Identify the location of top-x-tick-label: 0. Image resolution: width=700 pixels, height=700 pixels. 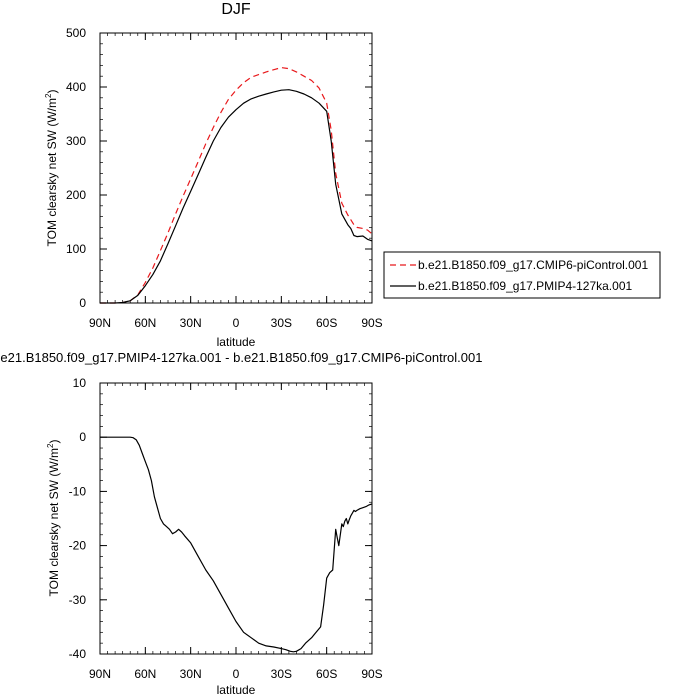
(236, 323).